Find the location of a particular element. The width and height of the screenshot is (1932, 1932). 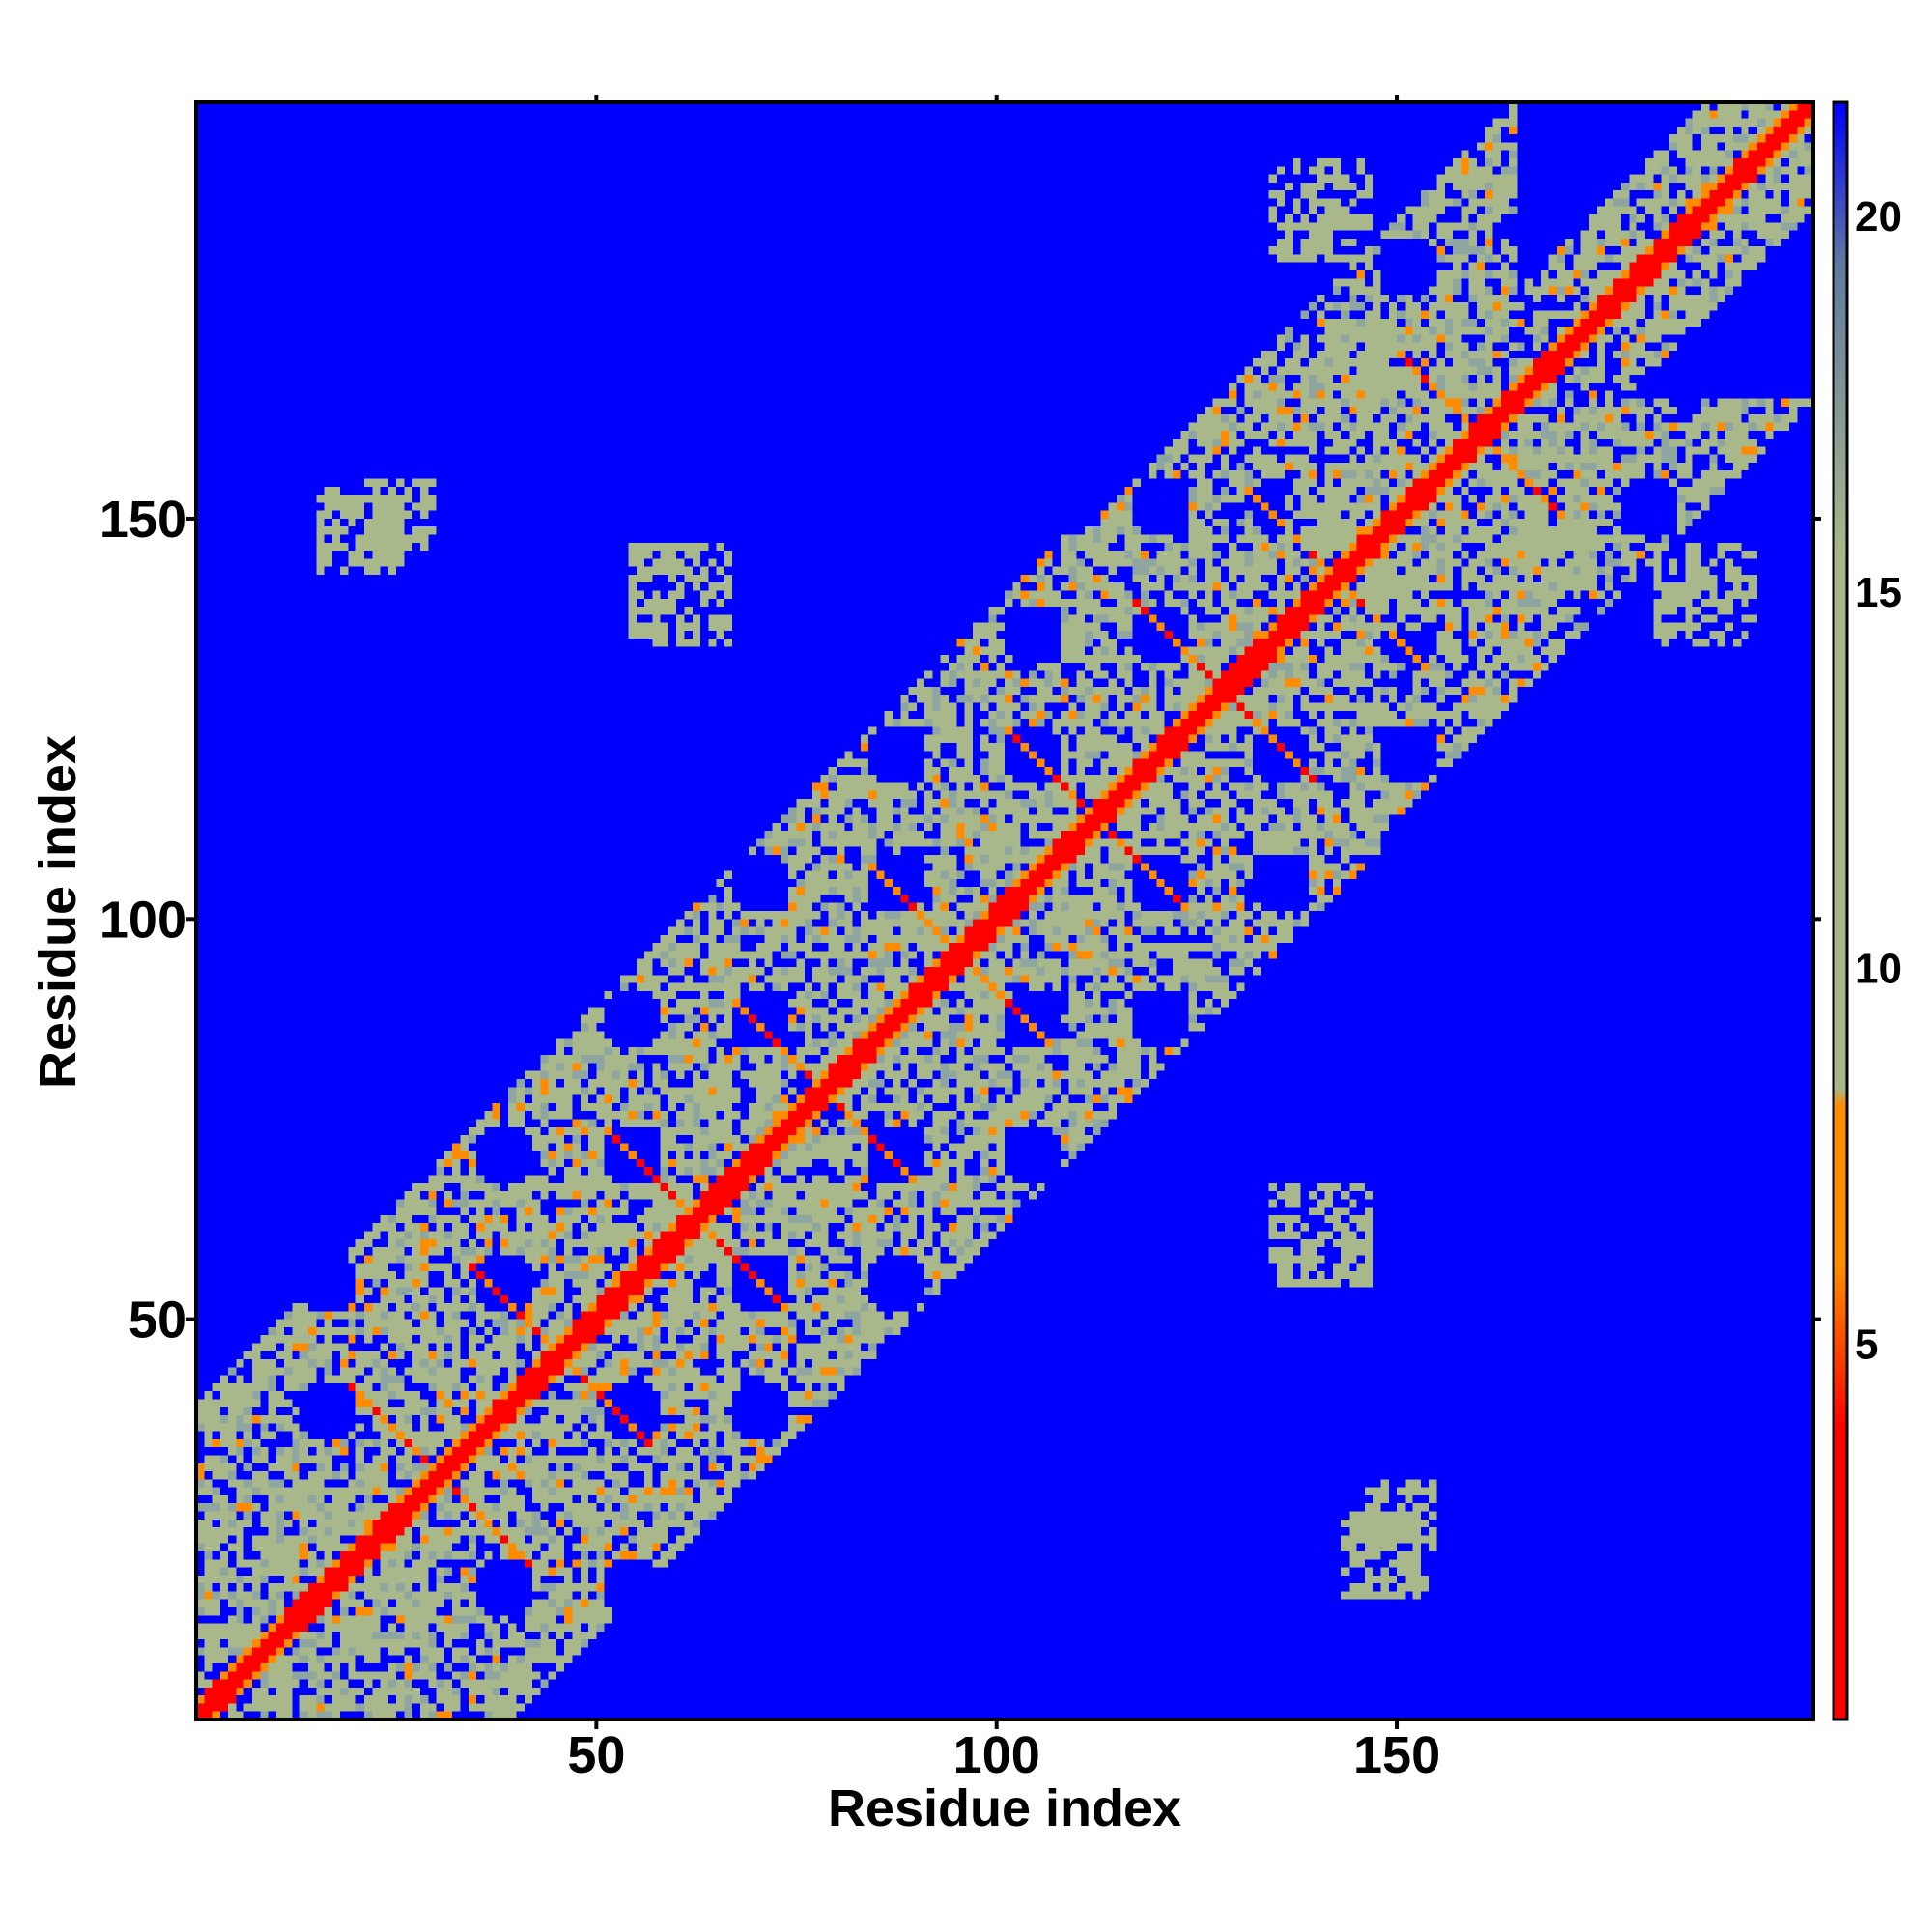

x-tick-label: 100 is located at coordinates (996, 1755).